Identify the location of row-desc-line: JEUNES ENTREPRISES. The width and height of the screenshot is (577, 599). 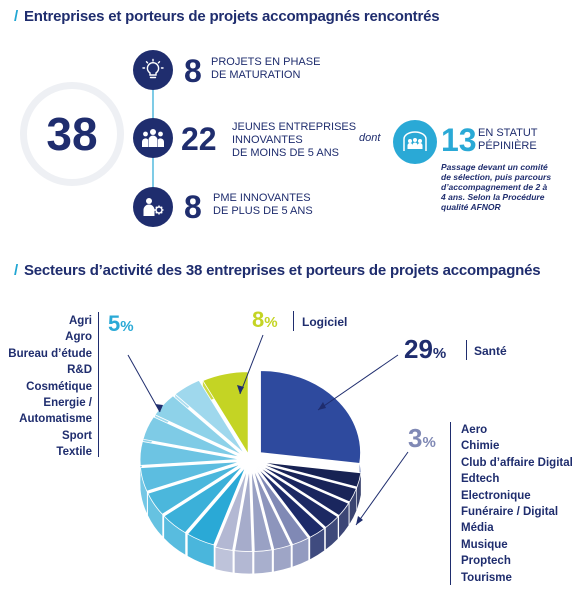
(294, 127).